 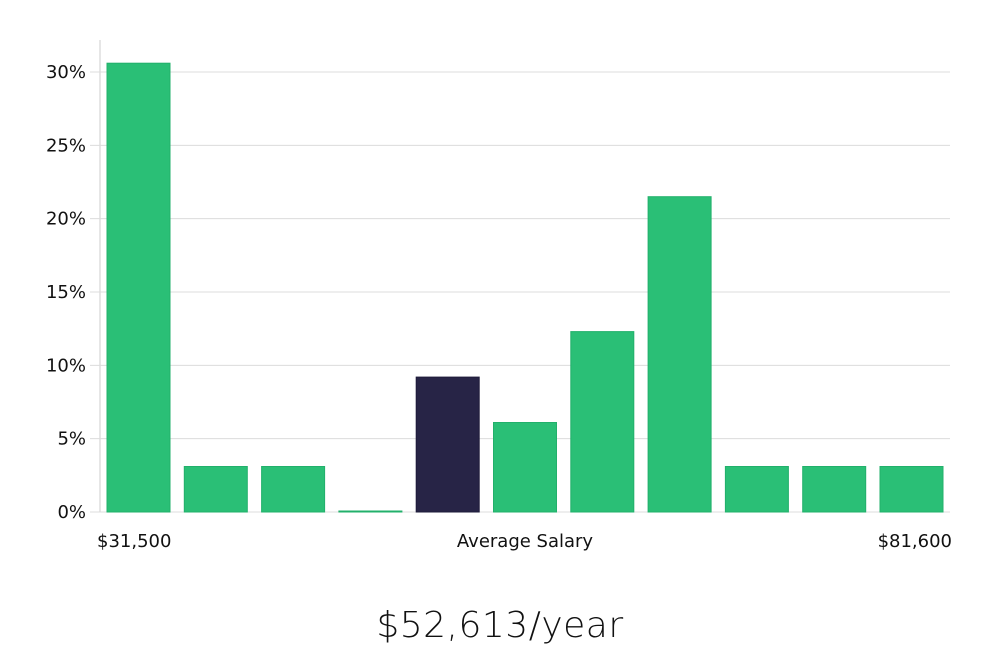 What do you see at coordinates (915, 541) in the screenshot?
I see `x-max-label: $81,600` at bounding box center [915, 541].